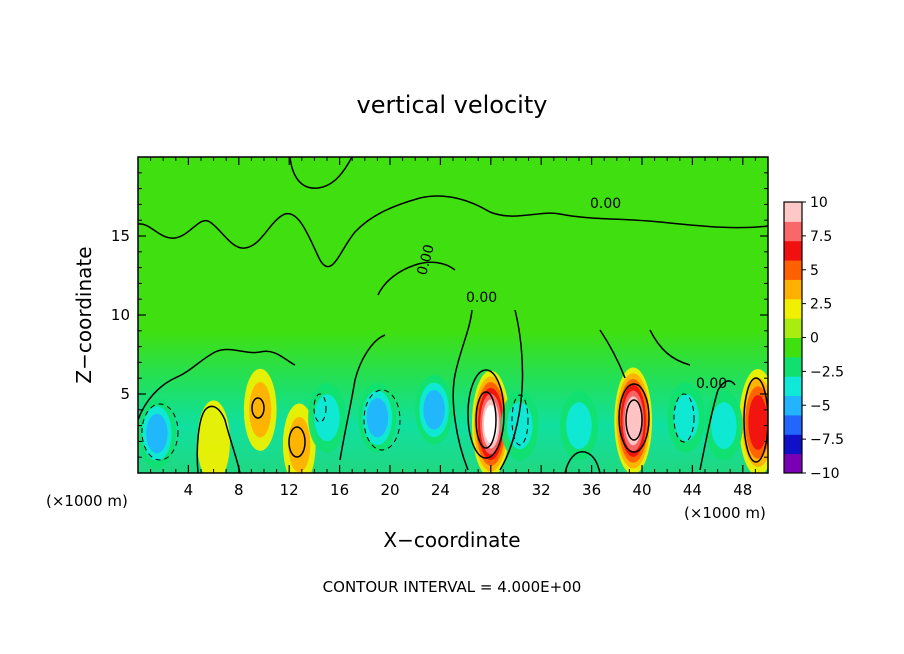  I want to click on x-tick-label: 40, so click(641, 490).